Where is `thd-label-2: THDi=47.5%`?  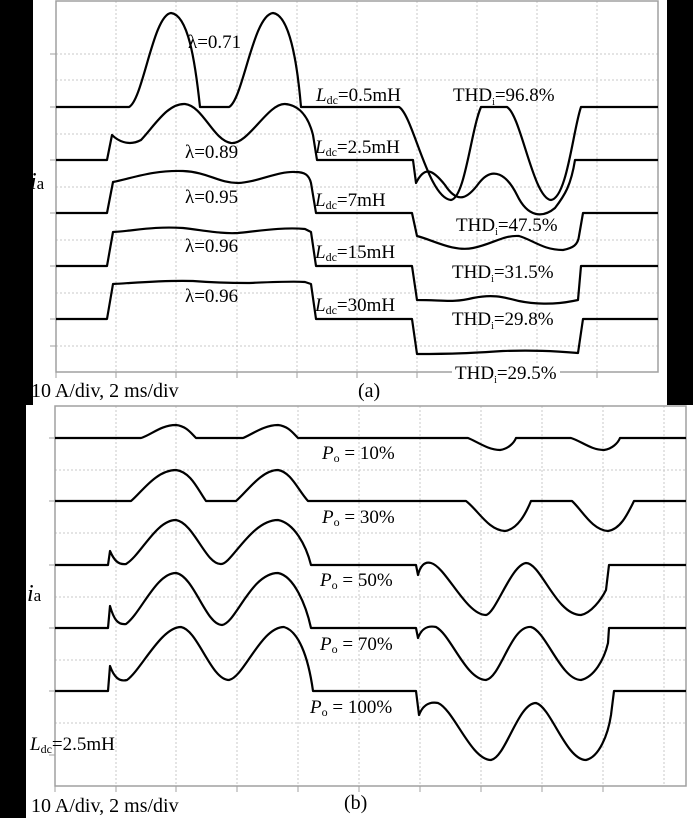 thd-label-2: THDi=47.5% is located at coordinates (507, 226).